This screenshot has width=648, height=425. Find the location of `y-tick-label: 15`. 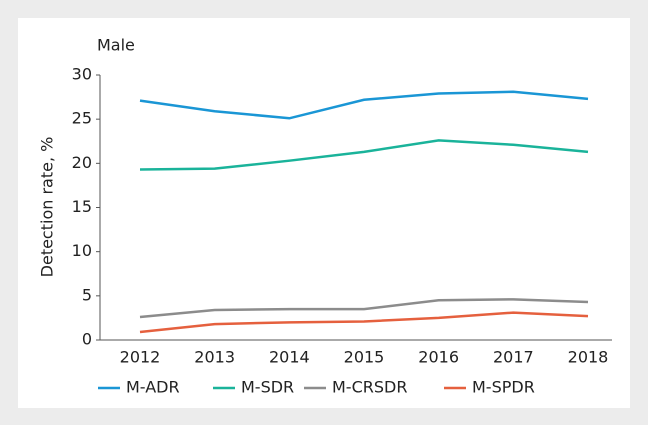

y-tick-label: 15 is located at coordinates (82, 206).